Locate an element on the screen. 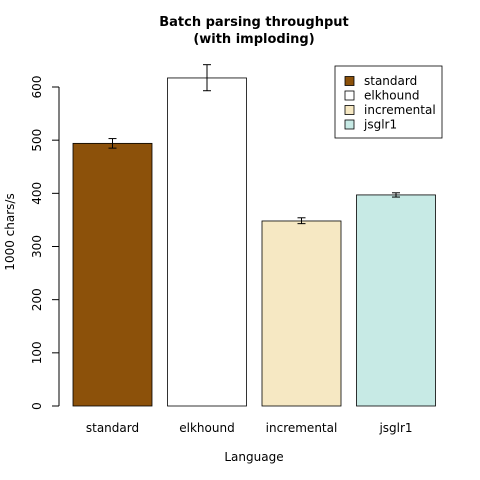  x-axis-label: Language is located at coordinates (253, 457).